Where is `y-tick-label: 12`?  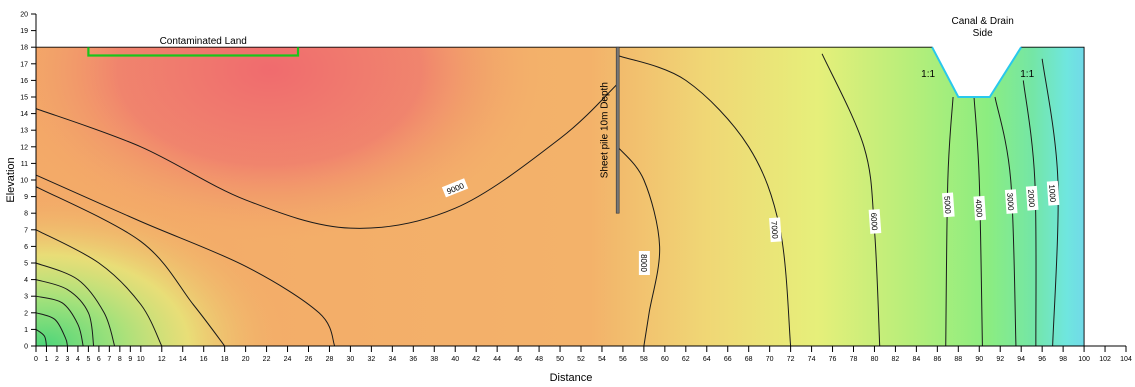
y-tick-label: 12 is located at coordinates (24, 147).